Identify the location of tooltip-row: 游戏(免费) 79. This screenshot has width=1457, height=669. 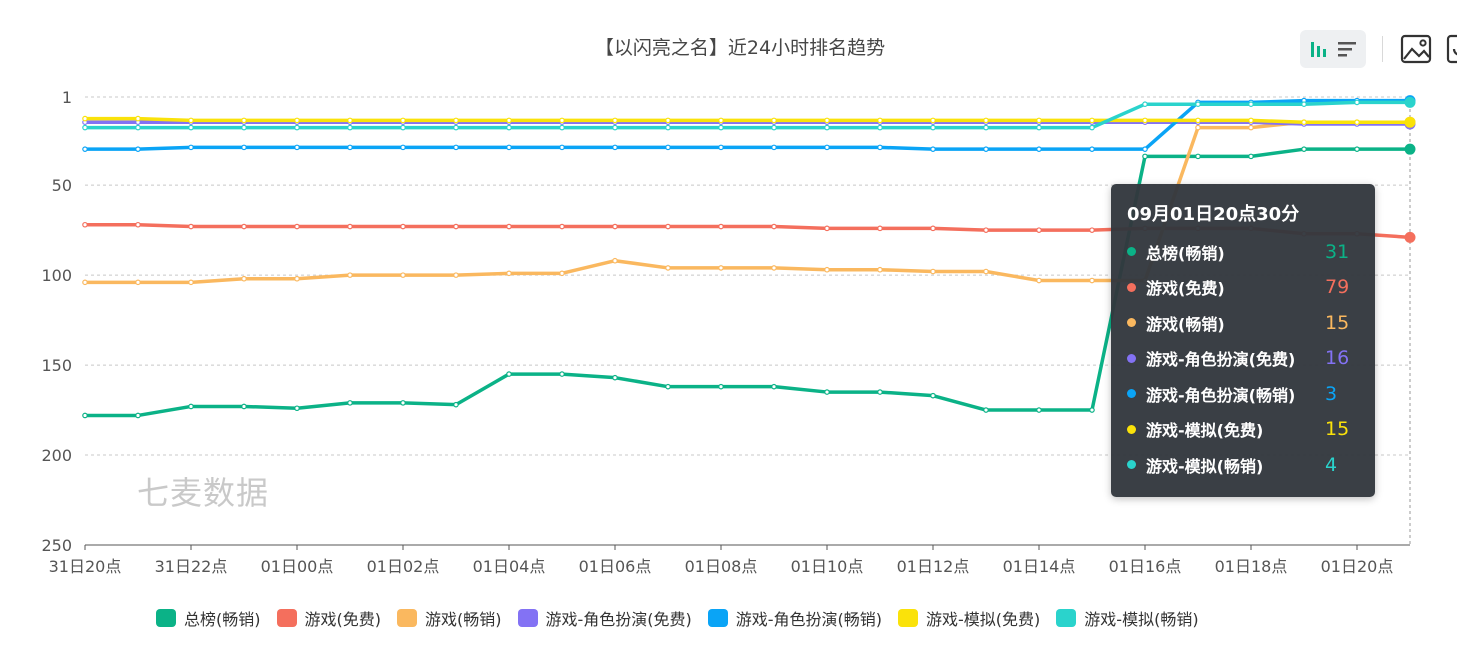
(1243, 288).